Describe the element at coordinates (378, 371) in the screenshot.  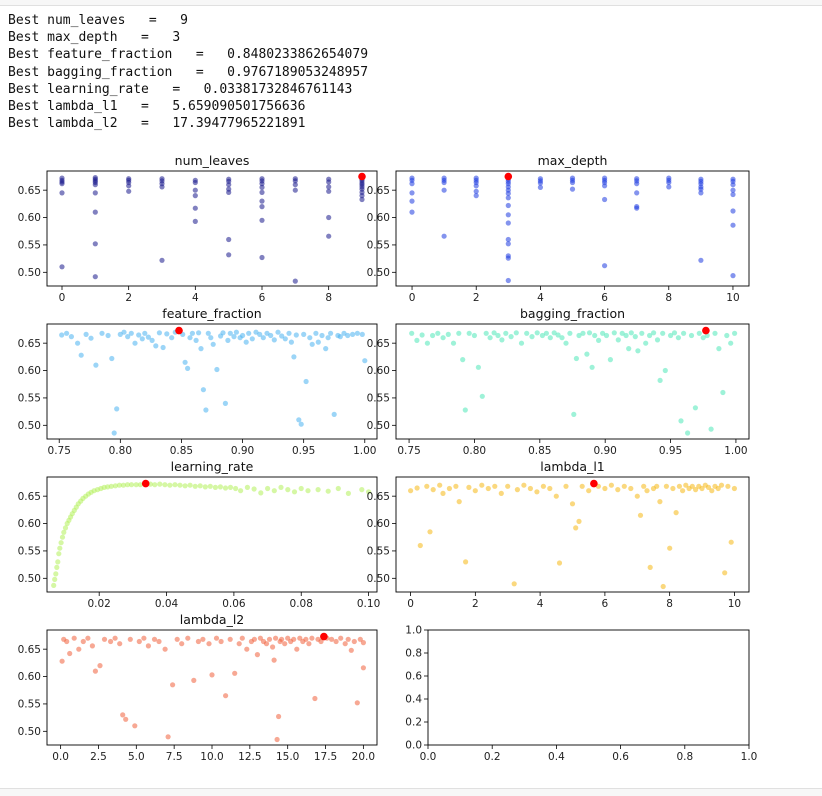
I see `y-tick-label: 0.60` at that location.